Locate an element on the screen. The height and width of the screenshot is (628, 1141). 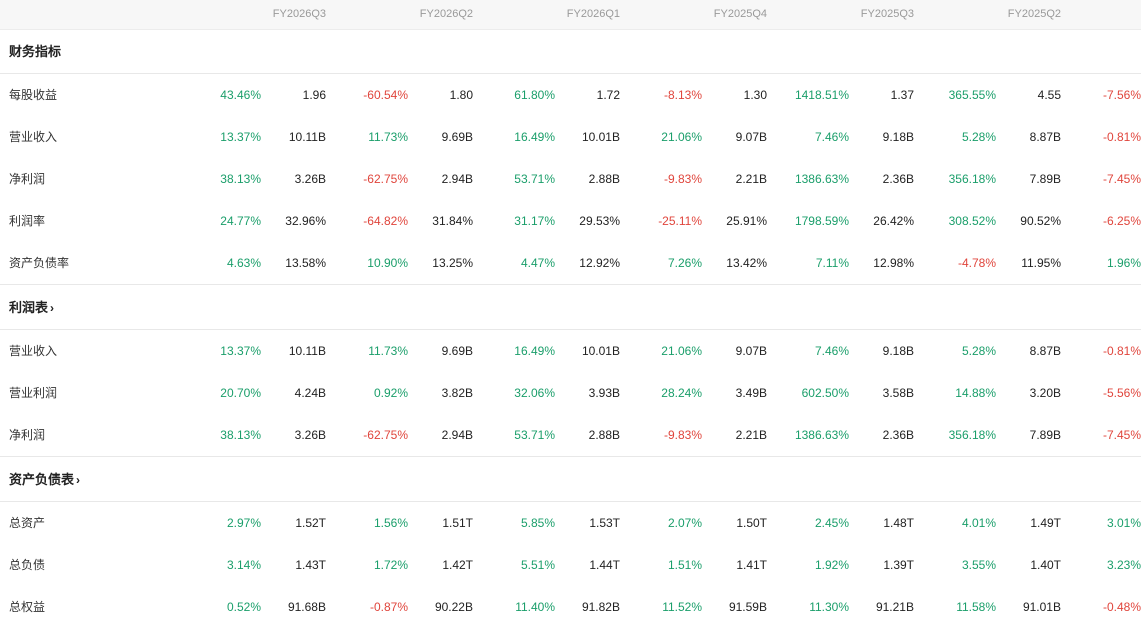
metric-value: 91.01B is located at coordinates (1041, 607).